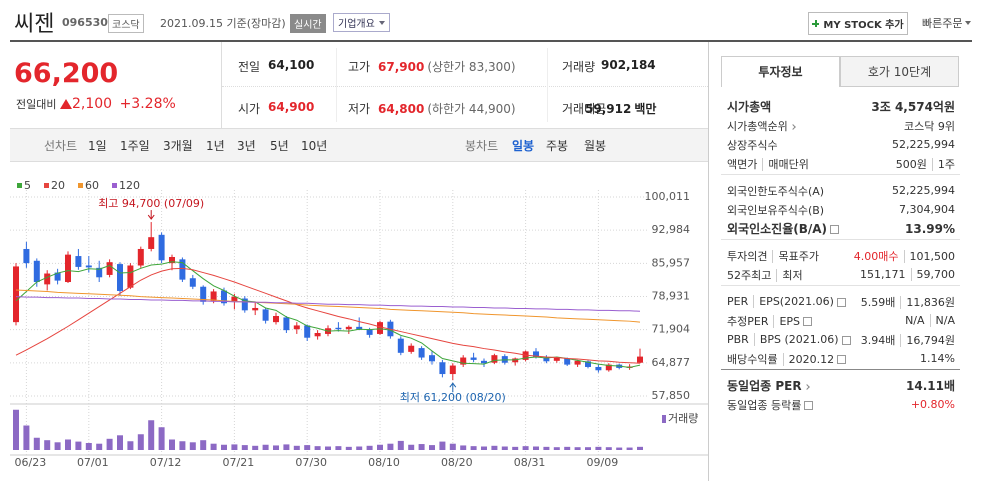 The height and width of the screenshot is (481, 986). I want to click on company-info: 기업개요, so click(361, 22).